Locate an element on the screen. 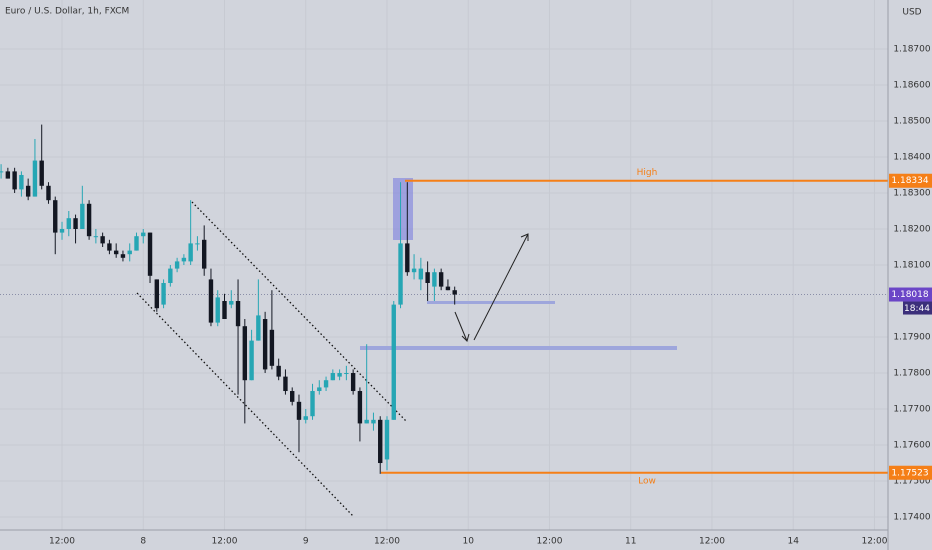 This screenshot has width=932, height=550. grid is located at coordinates (444, 295).